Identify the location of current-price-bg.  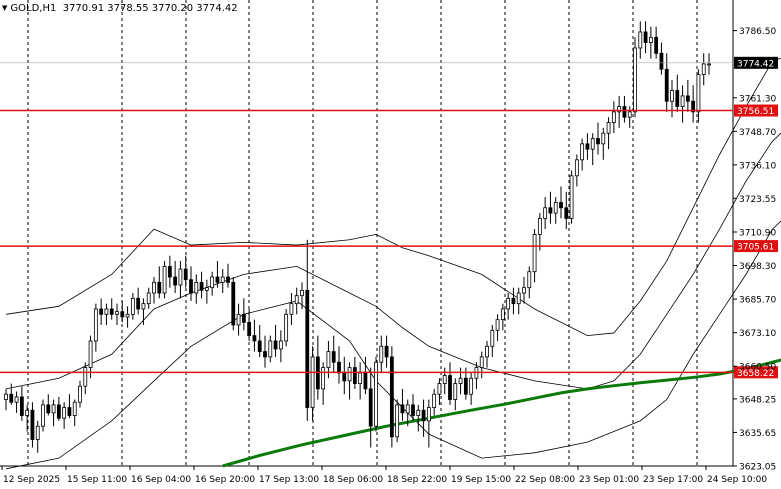
(756, 62).